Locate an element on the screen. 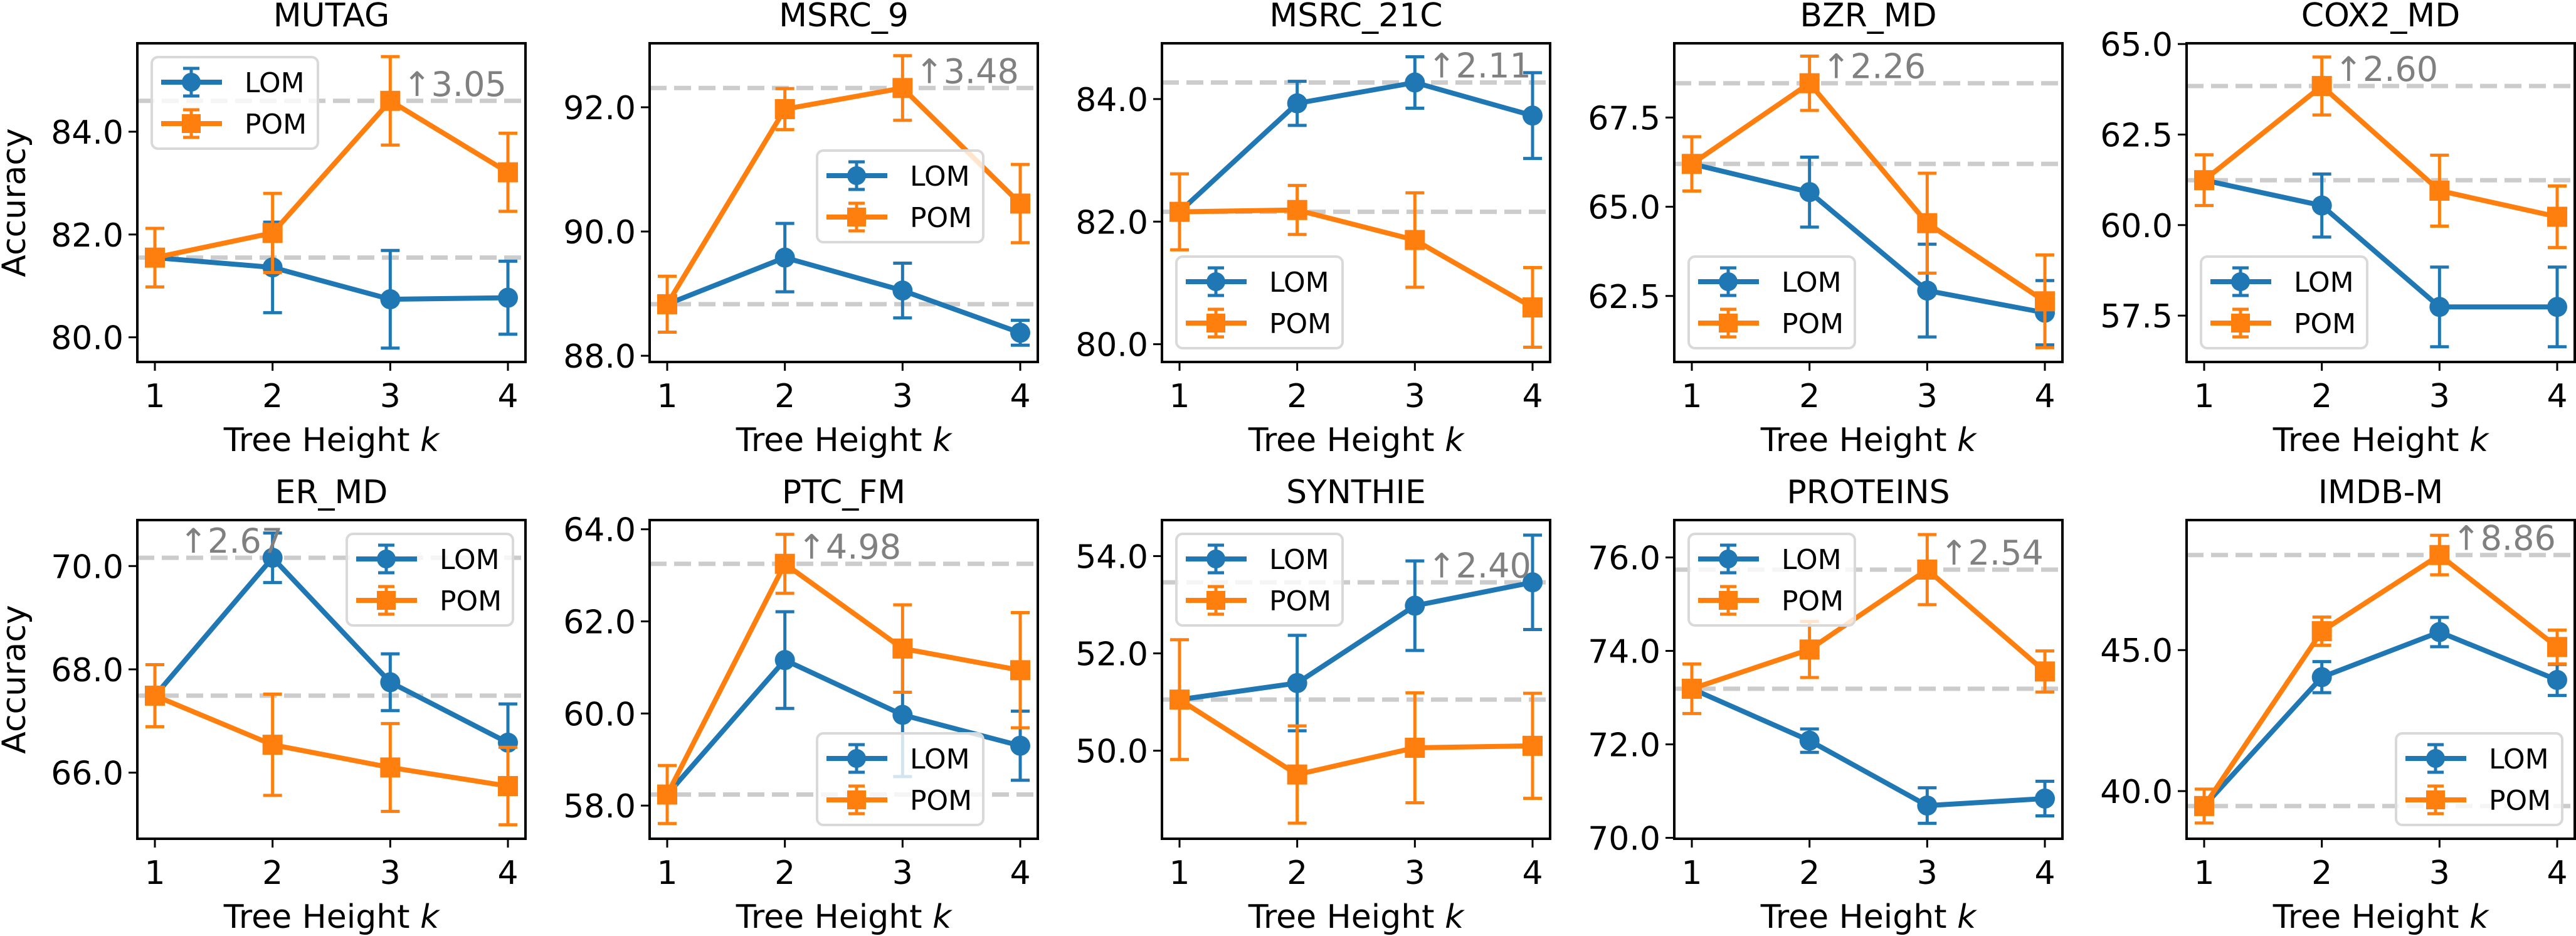 The height and width of the screenshot is (936, 2576). improvement-annotation: ↑2.67 is located at coordinates (231, 541).